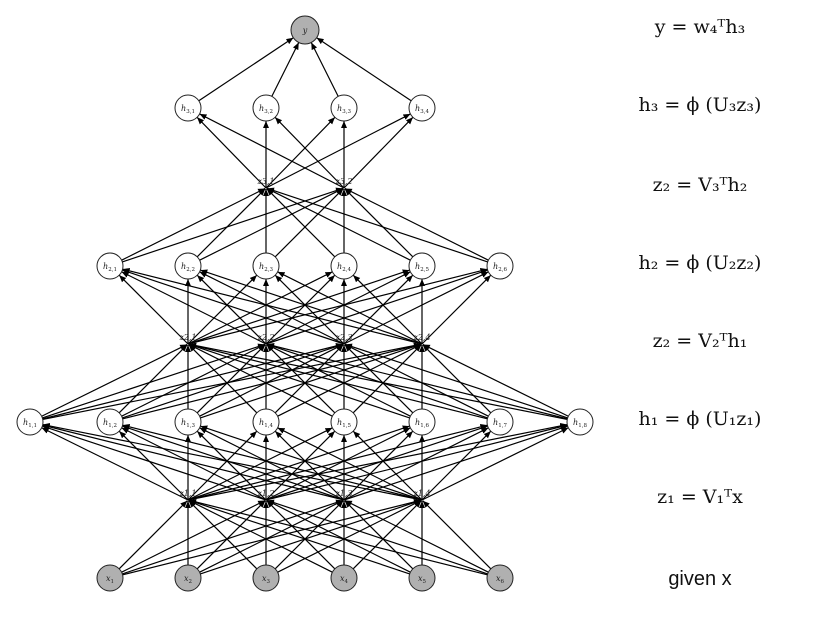  I want to click on aggregation-label: z2,4, so click(422, 337).